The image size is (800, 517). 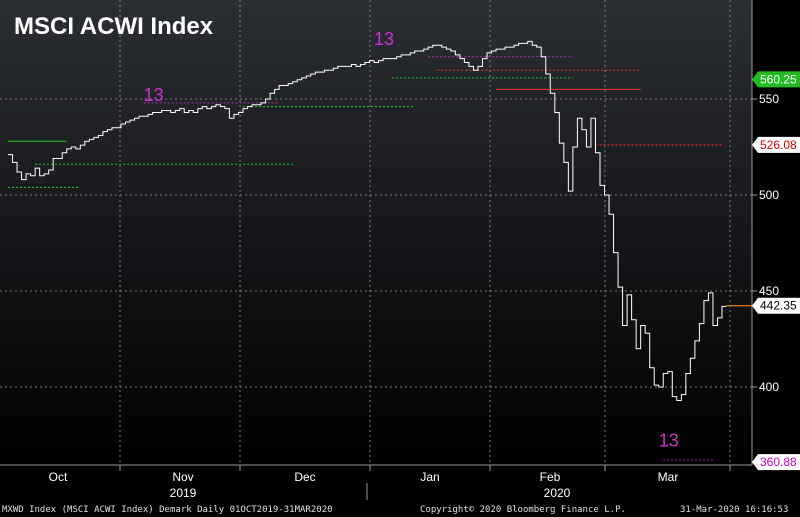 I want to click on footer-copyright: Copyright© 2020 Bloomberg Finance L.P., so click(x=523, y=510).